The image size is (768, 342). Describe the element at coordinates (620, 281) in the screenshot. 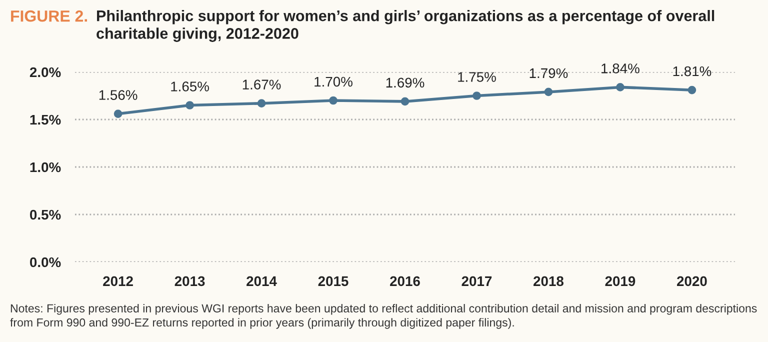

I see `x-tick-label: 2019` at that location.